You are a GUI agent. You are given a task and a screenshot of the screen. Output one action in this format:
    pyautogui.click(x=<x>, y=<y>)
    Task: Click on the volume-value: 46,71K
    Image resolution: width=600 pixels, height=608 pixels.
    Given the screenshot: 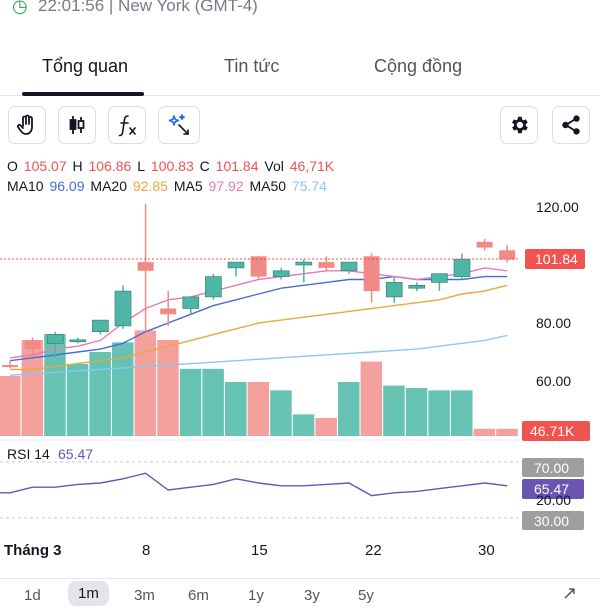 What is the action you would take?
    pyautogui.click(x=312, y=166)
    